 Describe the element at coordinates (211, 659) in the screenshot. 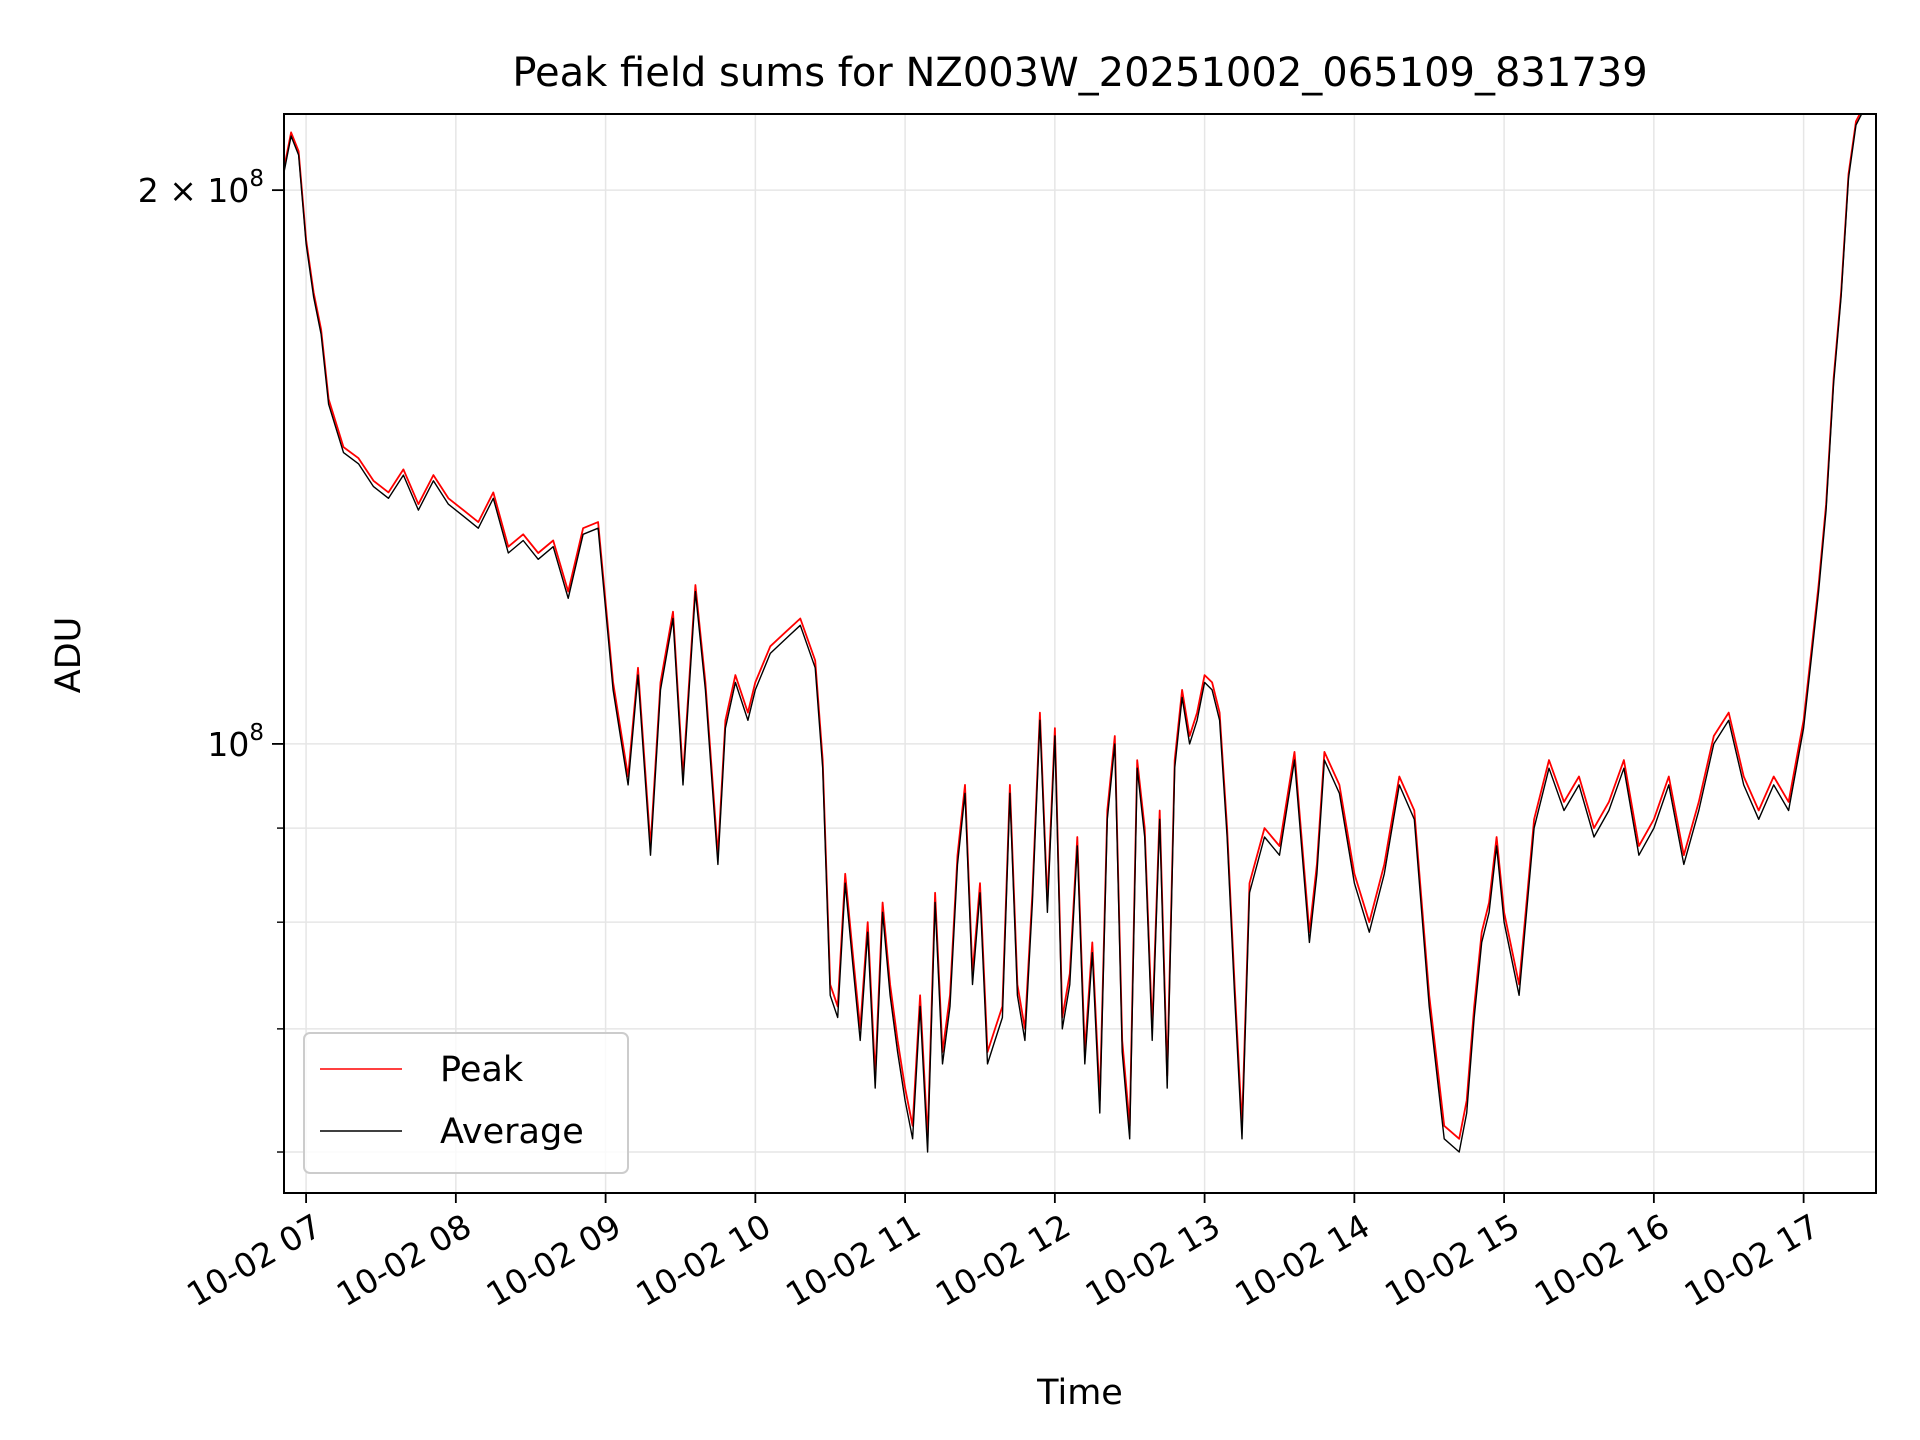

I see `y-axis-ticks: 108 2 × 108` at that location.